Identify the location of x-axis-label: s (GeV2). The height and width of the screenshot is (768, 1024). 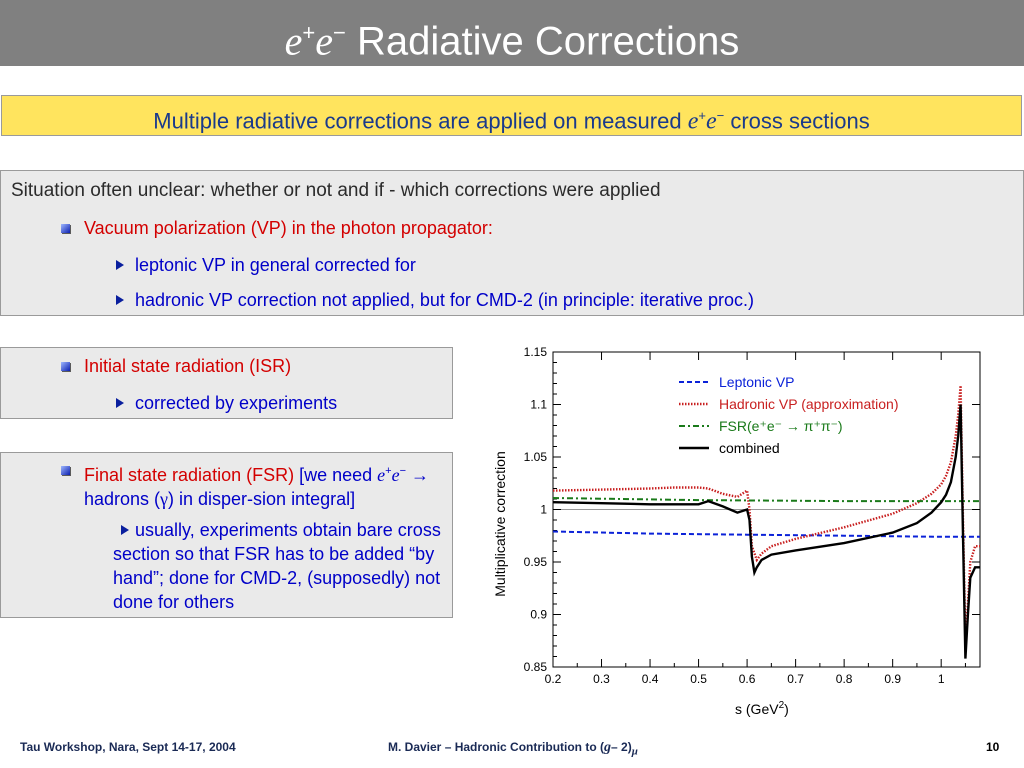
(762, 708).